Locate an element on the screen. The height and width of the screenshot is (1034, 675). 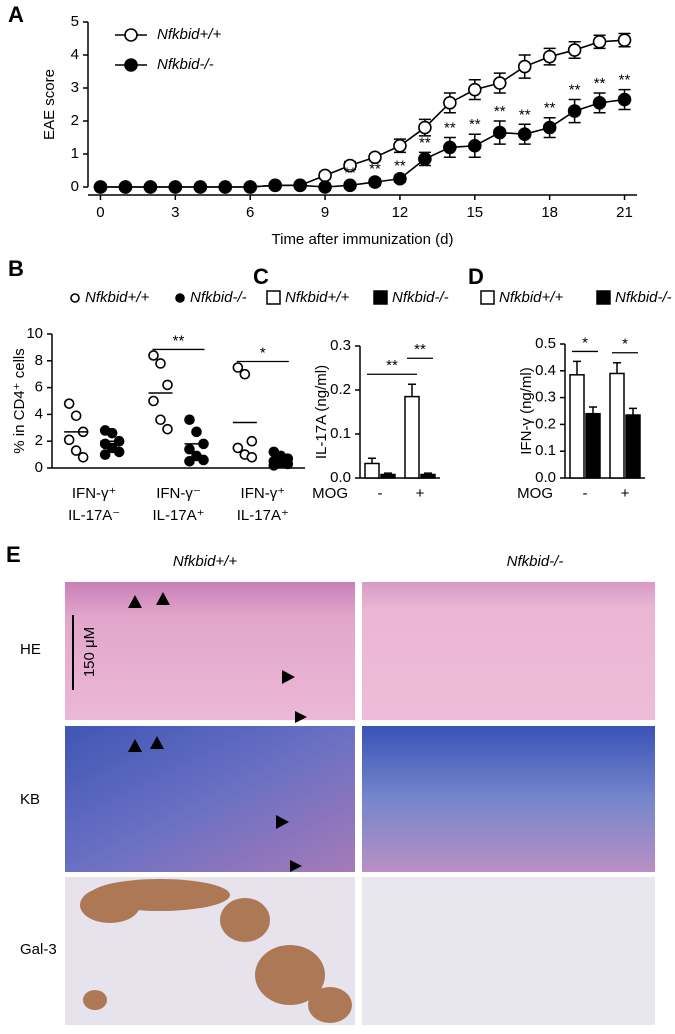
x-tick-label: IL-17A⁺ is located at coordinates (178, 515).